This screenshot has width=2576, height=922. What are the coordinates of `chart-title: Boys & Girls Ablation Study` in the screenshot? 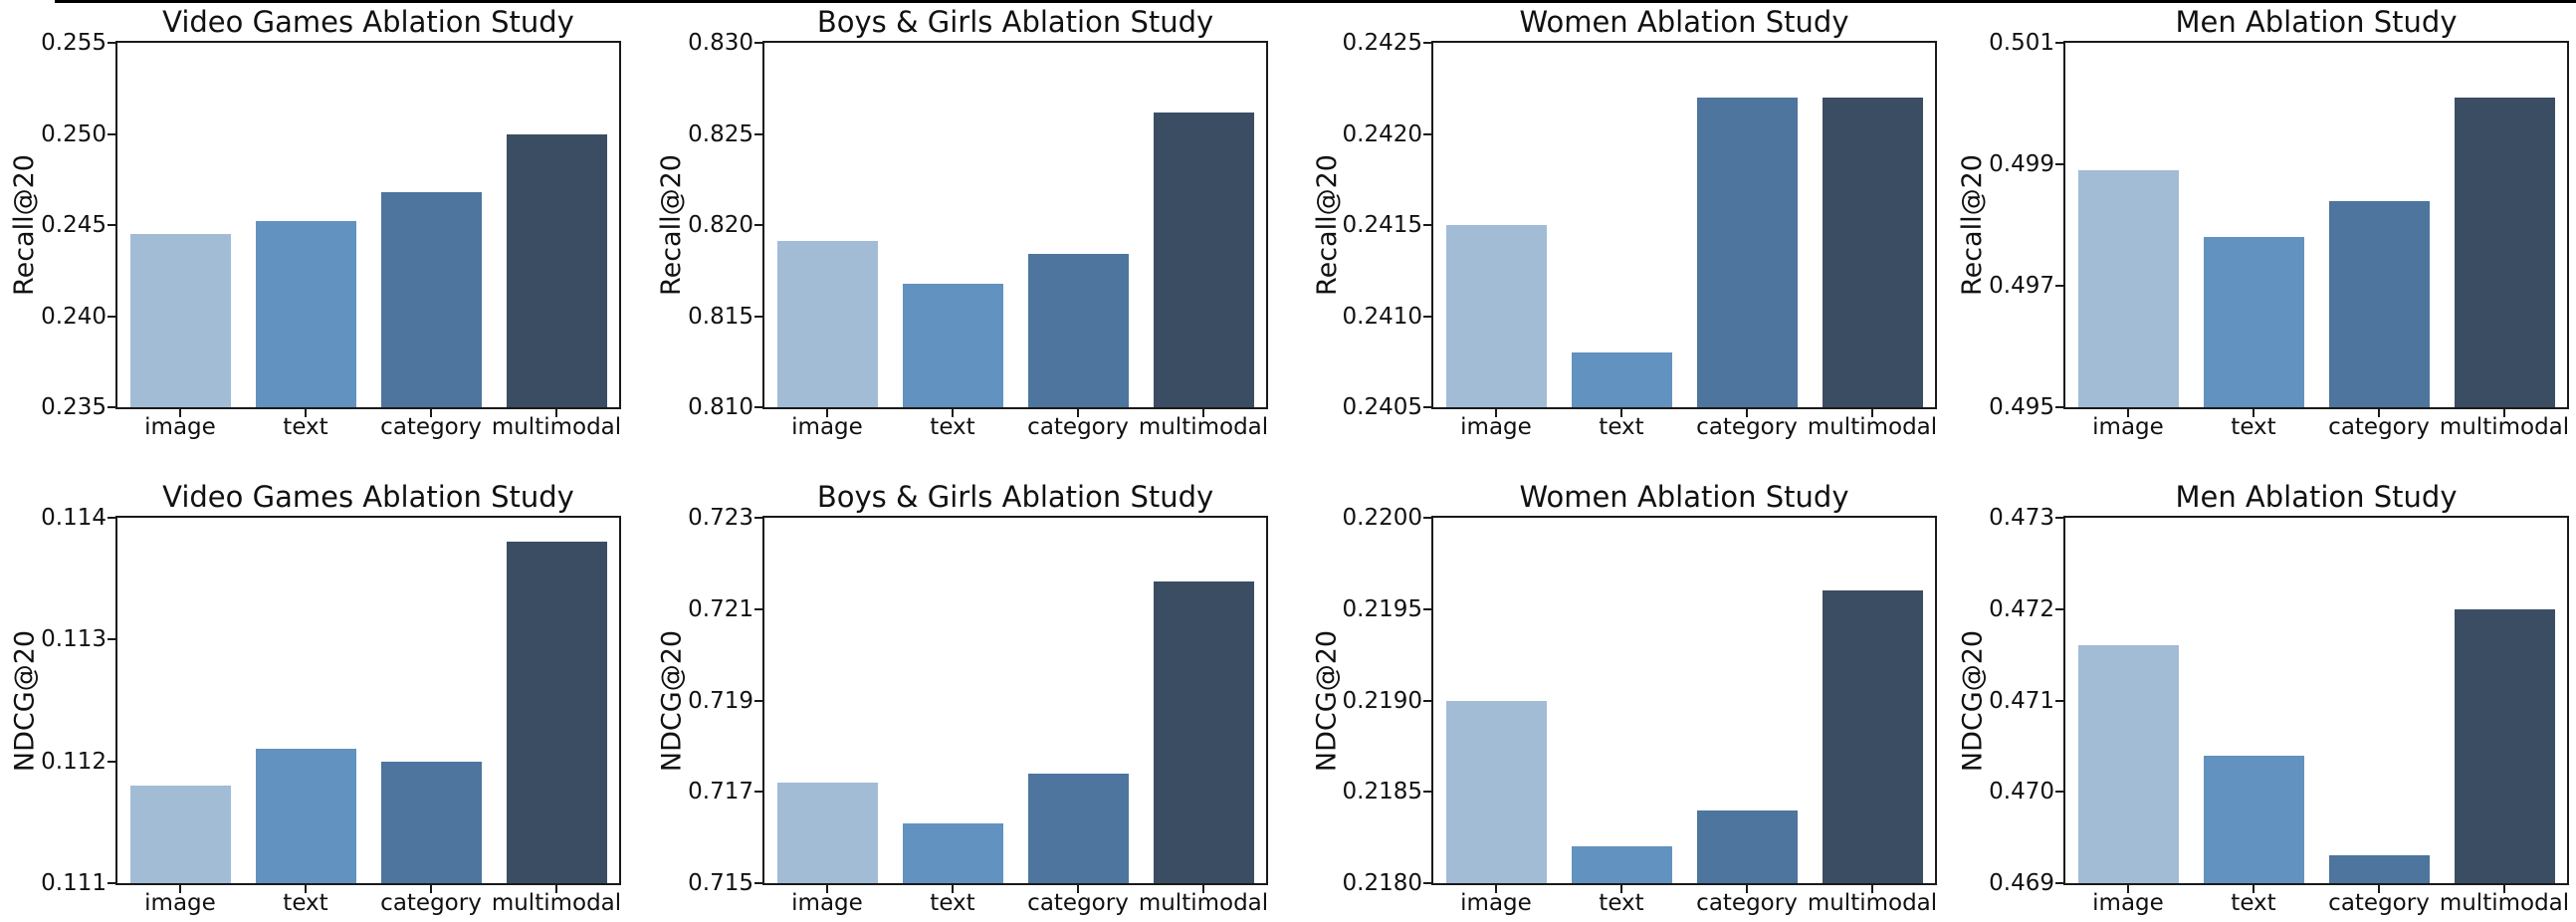 It's located at (1015, 497).